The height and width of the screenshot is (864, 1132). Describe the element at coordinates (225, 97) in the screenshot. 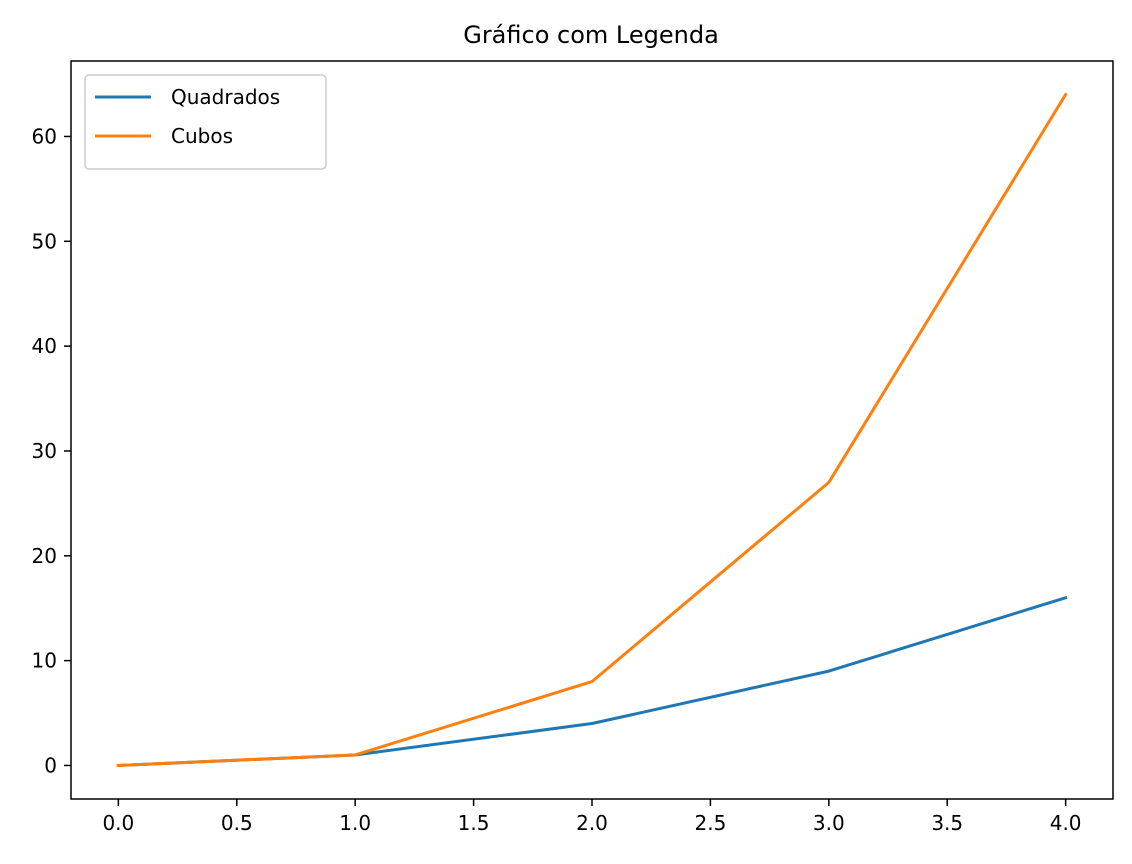

I see `legend-label-quadrados: Quadrados` at that location.